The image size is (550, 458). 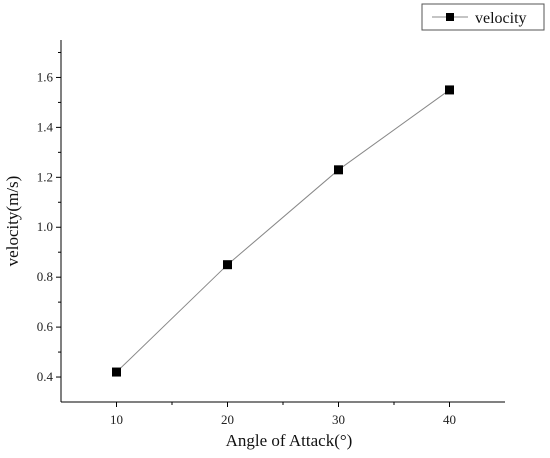 What do you see at coordinates (45, 126) in the screenshot?
I see `y-tick-label: 1.4` at bounding box center [45, 126].